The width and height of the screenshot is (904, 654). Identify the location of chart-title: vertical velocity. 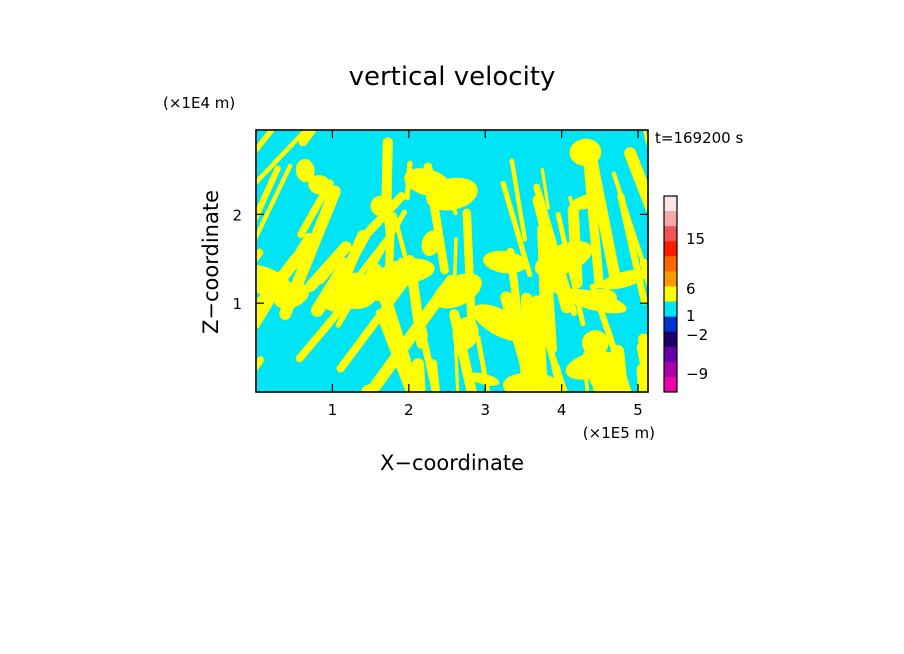
(452, 77).